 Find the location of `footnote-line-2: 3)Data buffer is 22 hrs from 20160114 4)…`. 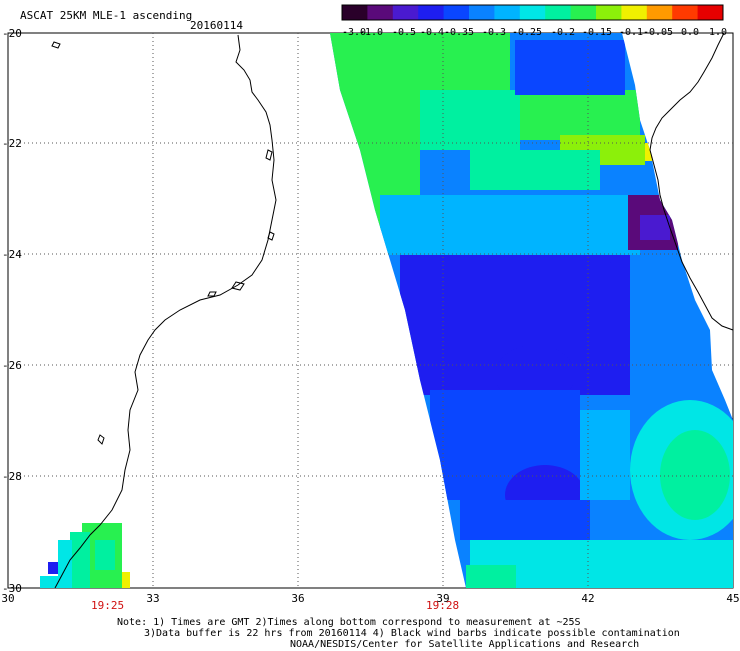

footnote-line-2: 3)Data buffer is 22 hrs from 20160114 4)… is located at coordinates (412, 633).